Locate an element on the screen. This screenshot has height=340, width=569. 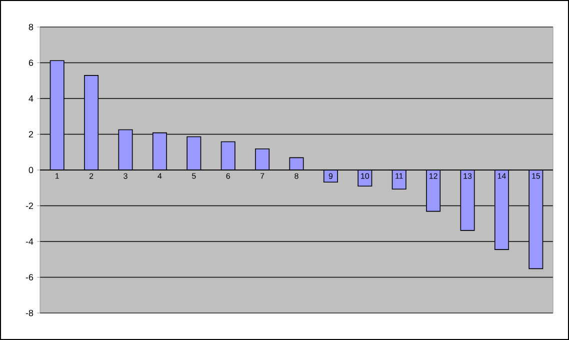
y-tick-label: 2 is located at coordinates (31, 134).